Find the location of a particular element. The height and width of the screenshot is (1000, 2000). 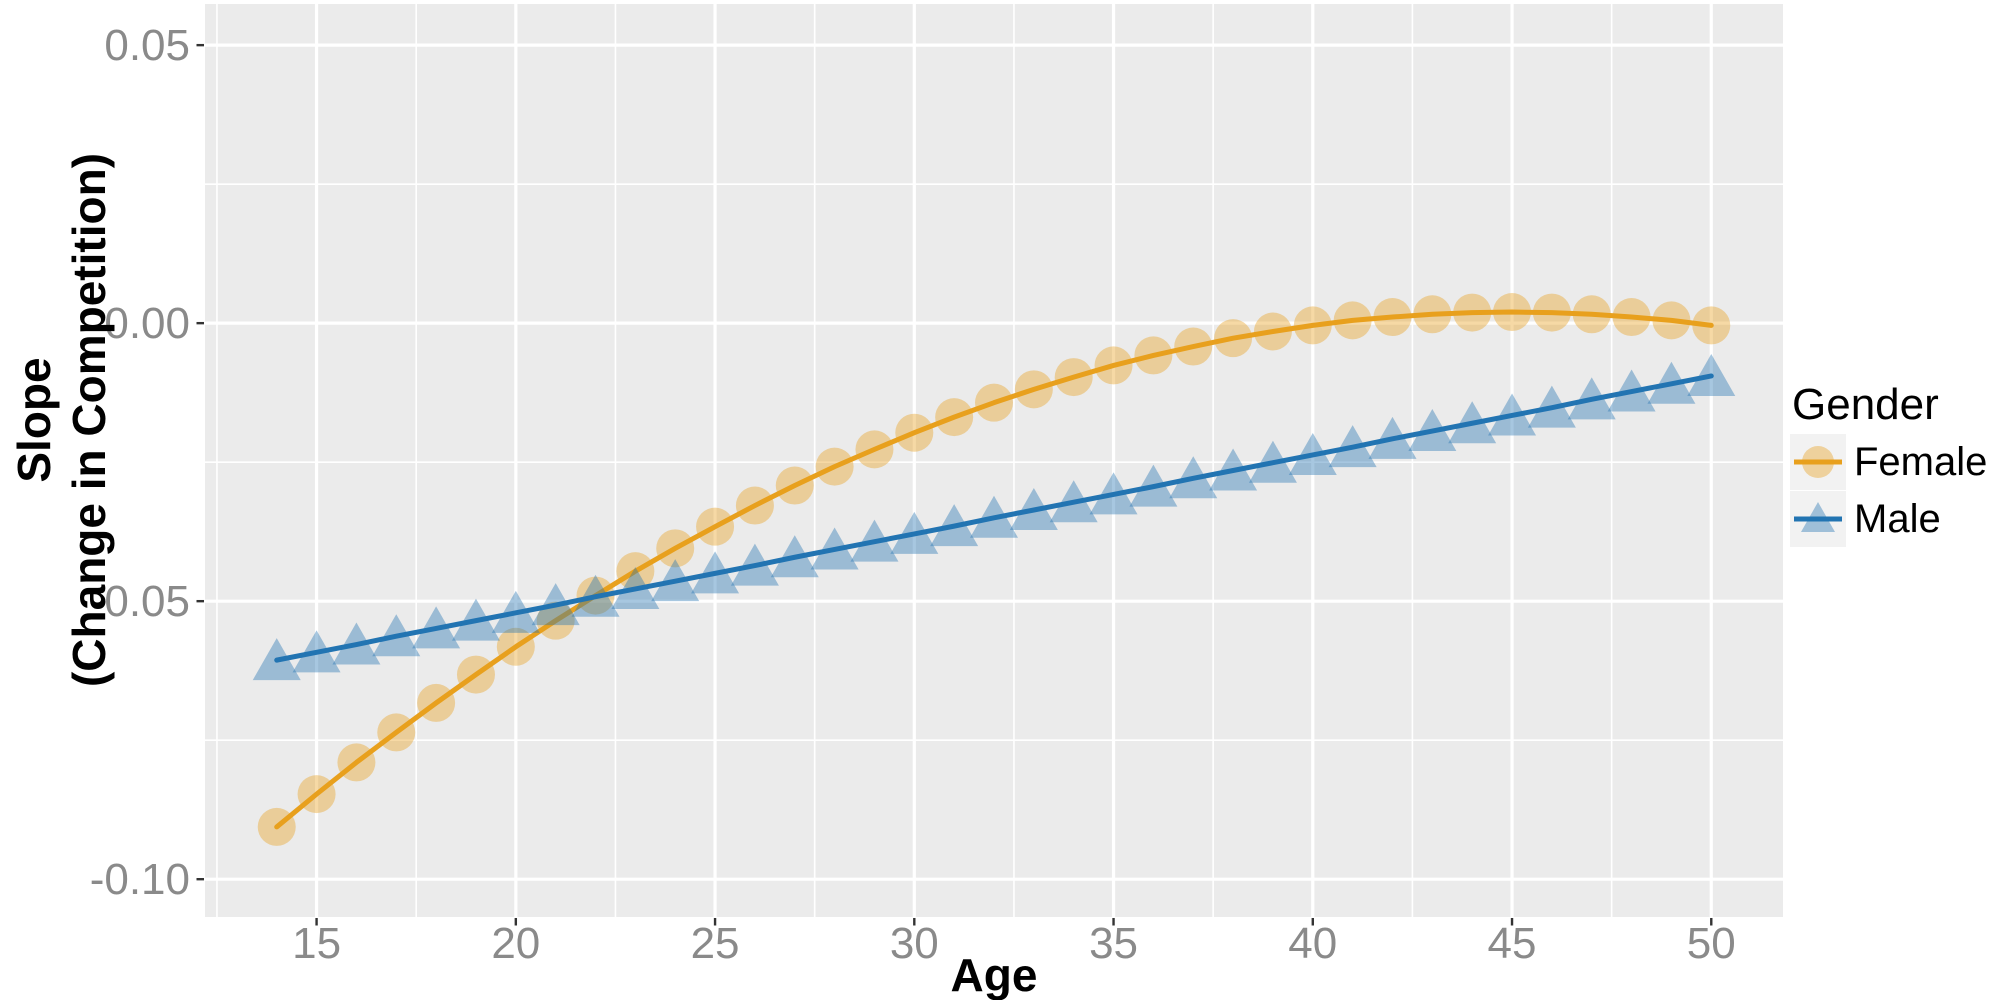

x-tick-label: 25 is located at coordinates (715, 943).